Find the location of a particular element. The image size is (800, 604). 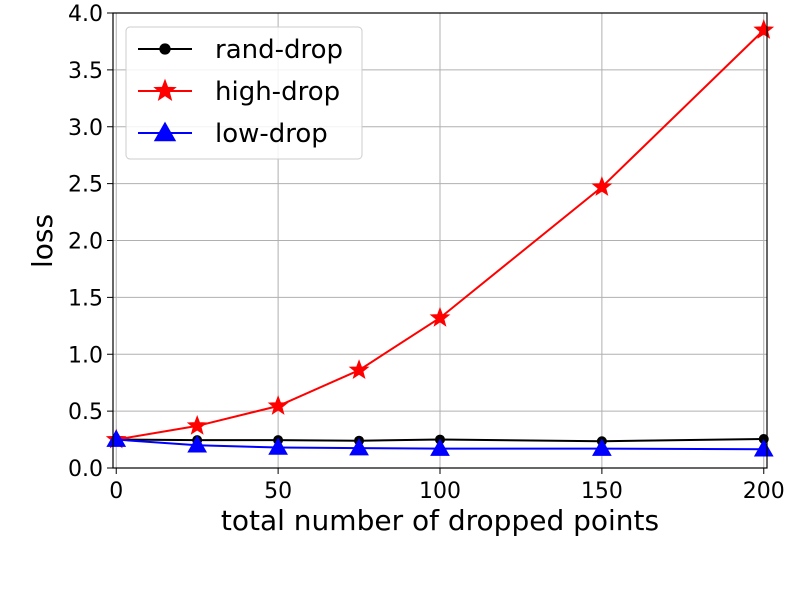

legend-item-low-drop: low-drop is located at coordinates (233, 134).